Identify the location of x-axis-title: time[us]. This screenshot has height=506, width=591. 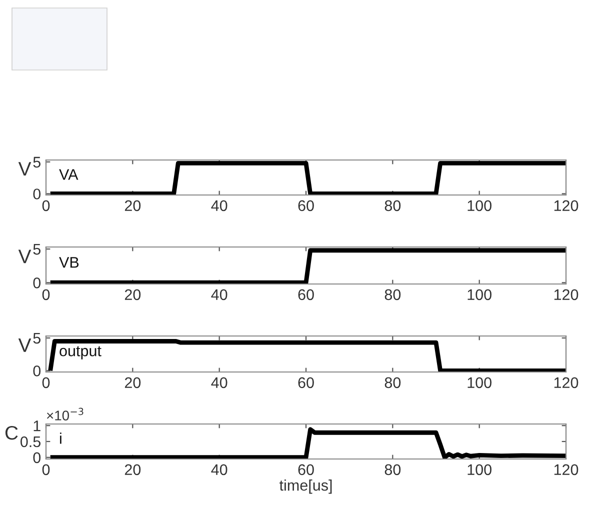
(305, 486).